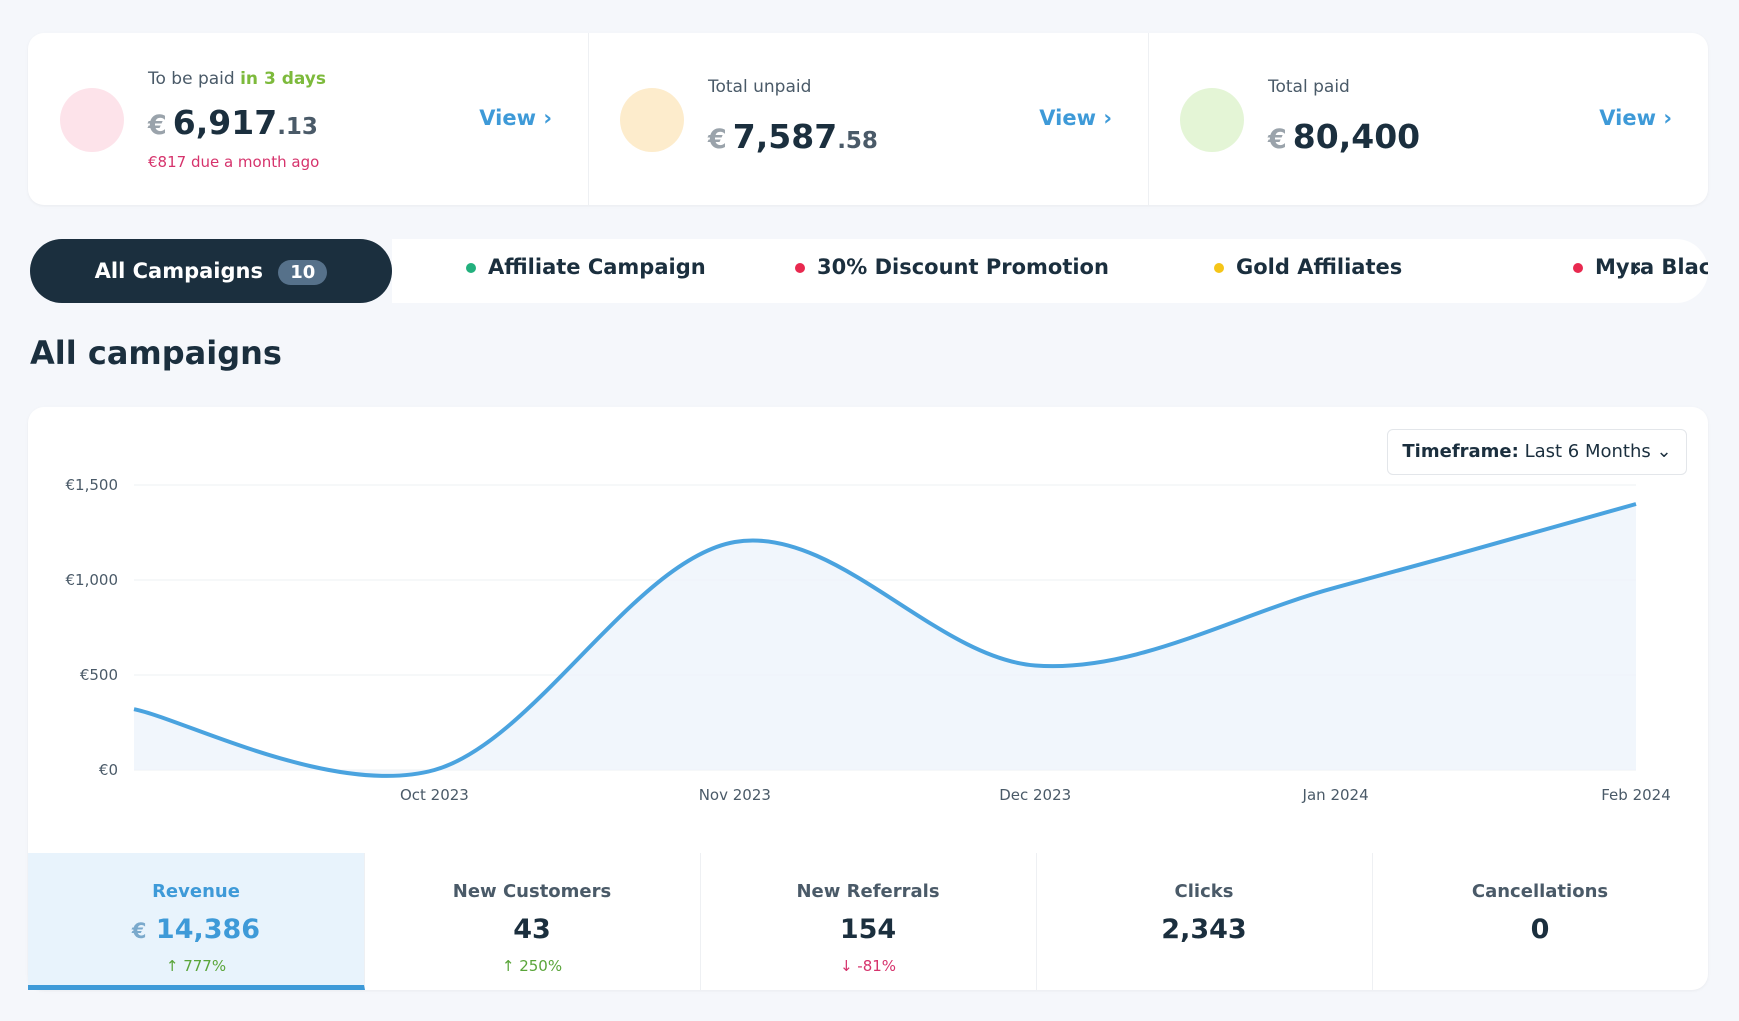  I want to click on y-tick-label: €1,000, so click(92, 580).